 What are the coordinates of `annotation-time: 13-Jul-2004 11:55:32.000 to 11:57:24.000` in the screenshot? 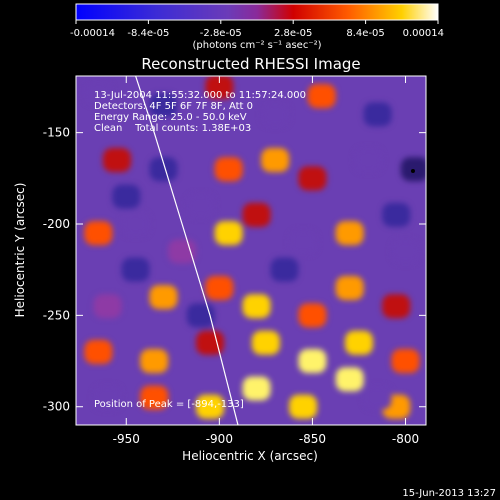 It's located at (200, 95).